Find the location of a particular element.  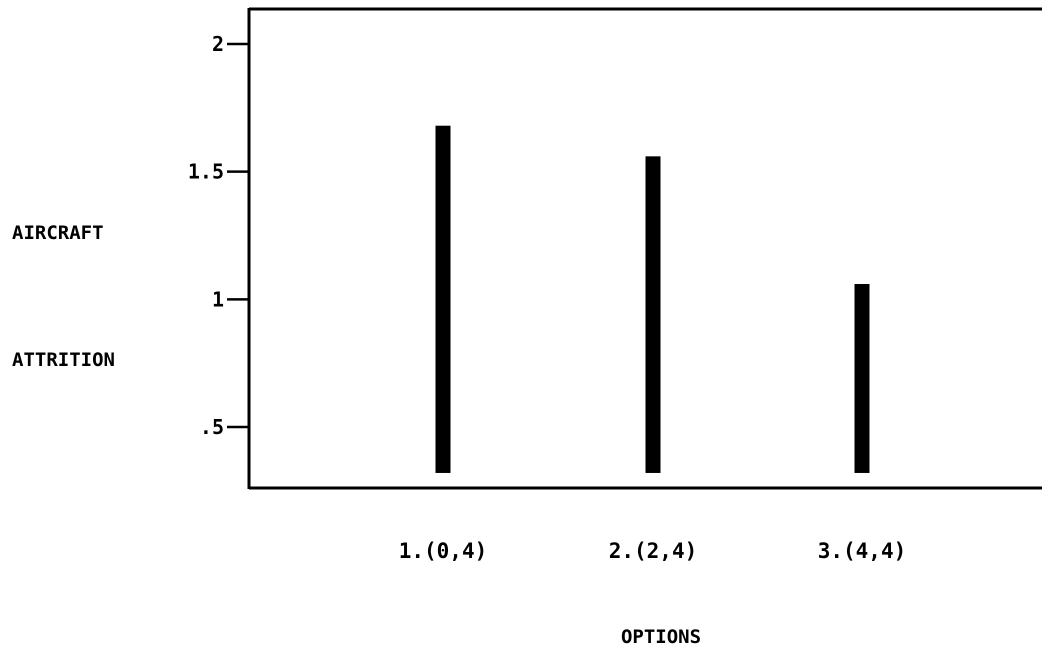

x-category-label-1: 1.(0,4) is located at coordinates (443, 551).